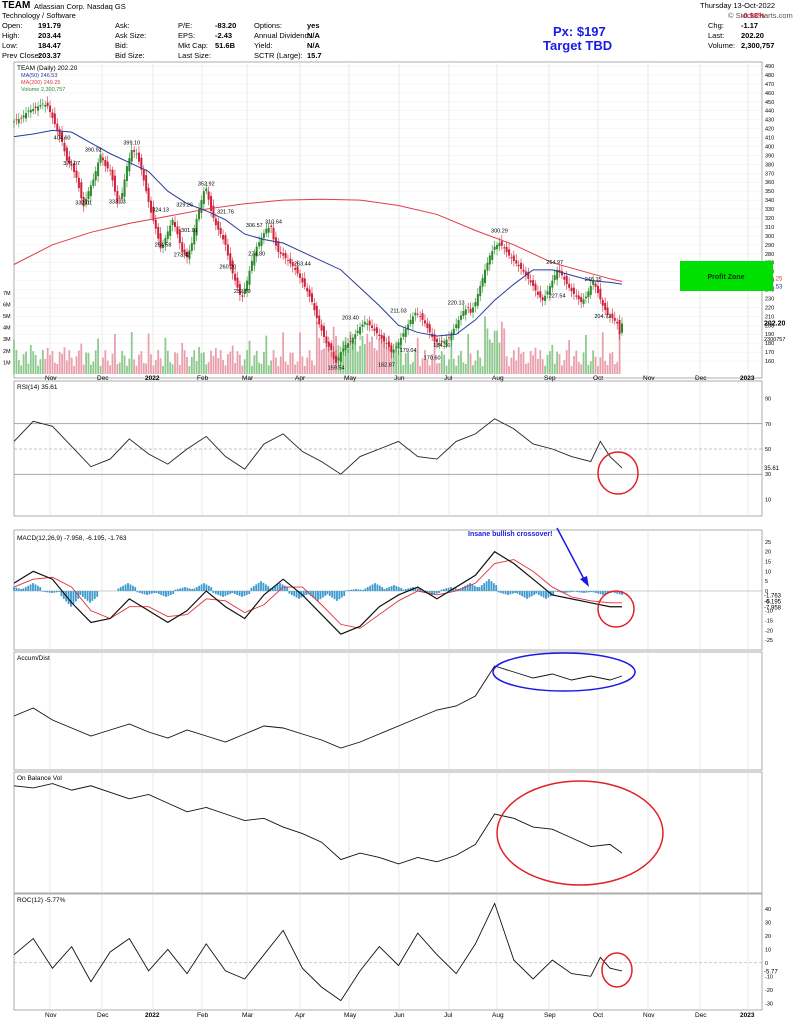 The image size is (806, 1024). What do you see at coordinates (753, 15) in the screenshot?
I see `field-value: -0.58%` at bounding box center [753, 15].